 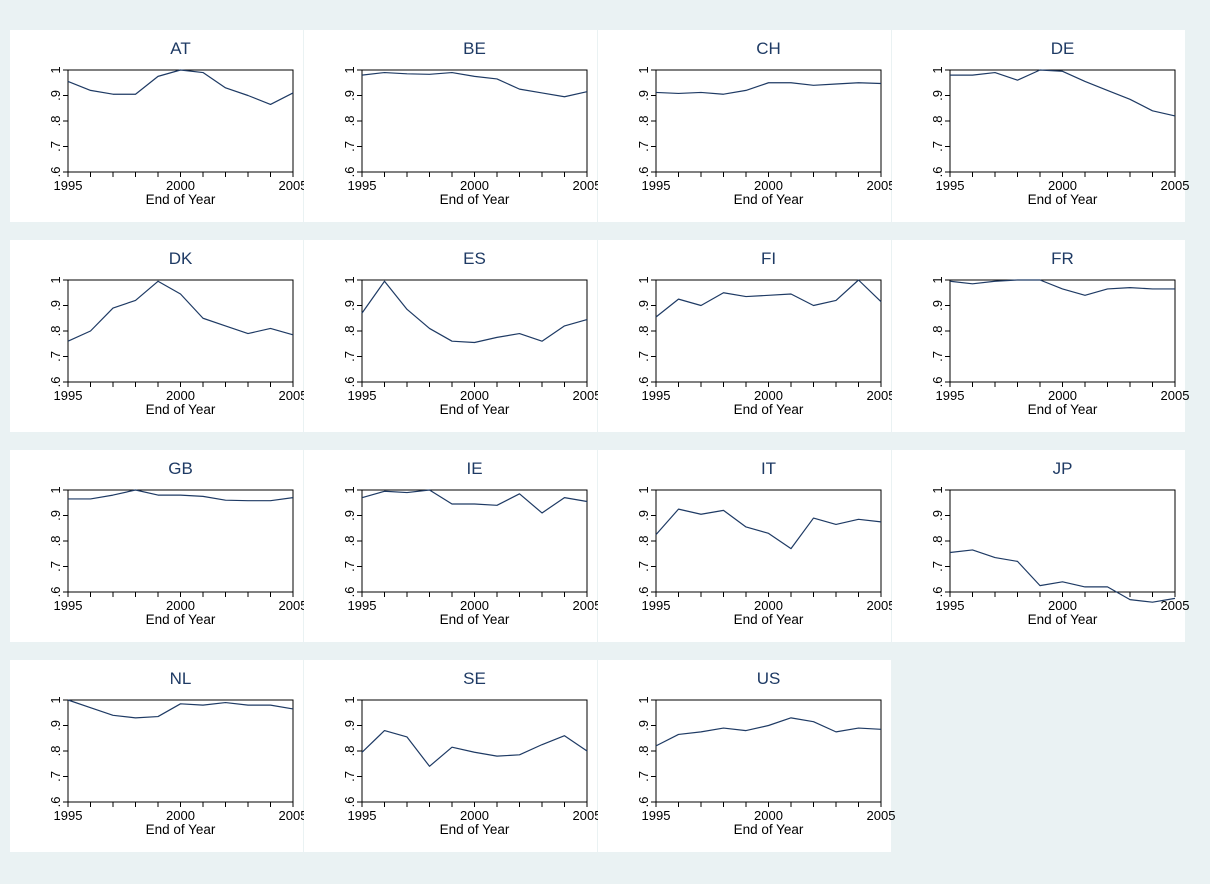 I want to click on panel-de: DE .6 .7 .8 .9 1 1995 2000 2005 End of Year, so click(x=1040, y=126).